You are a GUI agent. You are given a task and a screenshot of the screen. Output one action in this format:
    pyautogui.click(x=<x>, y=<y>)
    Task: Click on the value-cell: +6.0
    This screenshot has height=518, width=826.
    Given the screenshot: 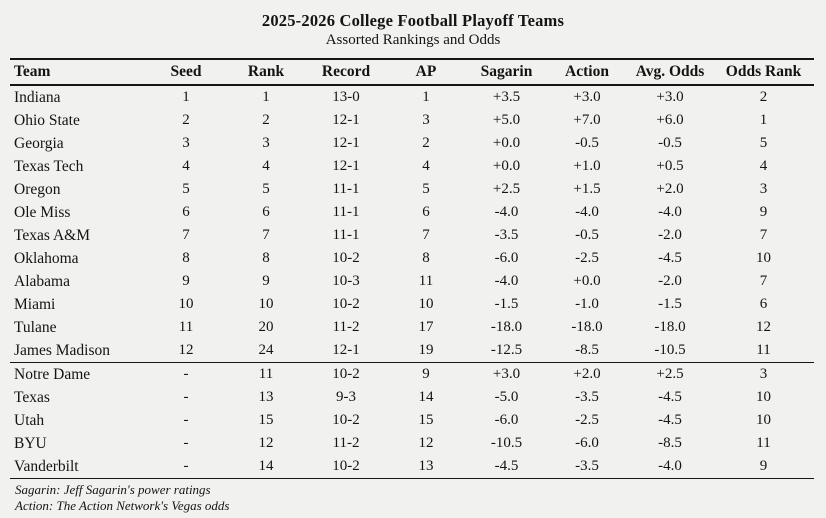 What is the action you would take?
    pyautogui.click(x=670, y=120)
    